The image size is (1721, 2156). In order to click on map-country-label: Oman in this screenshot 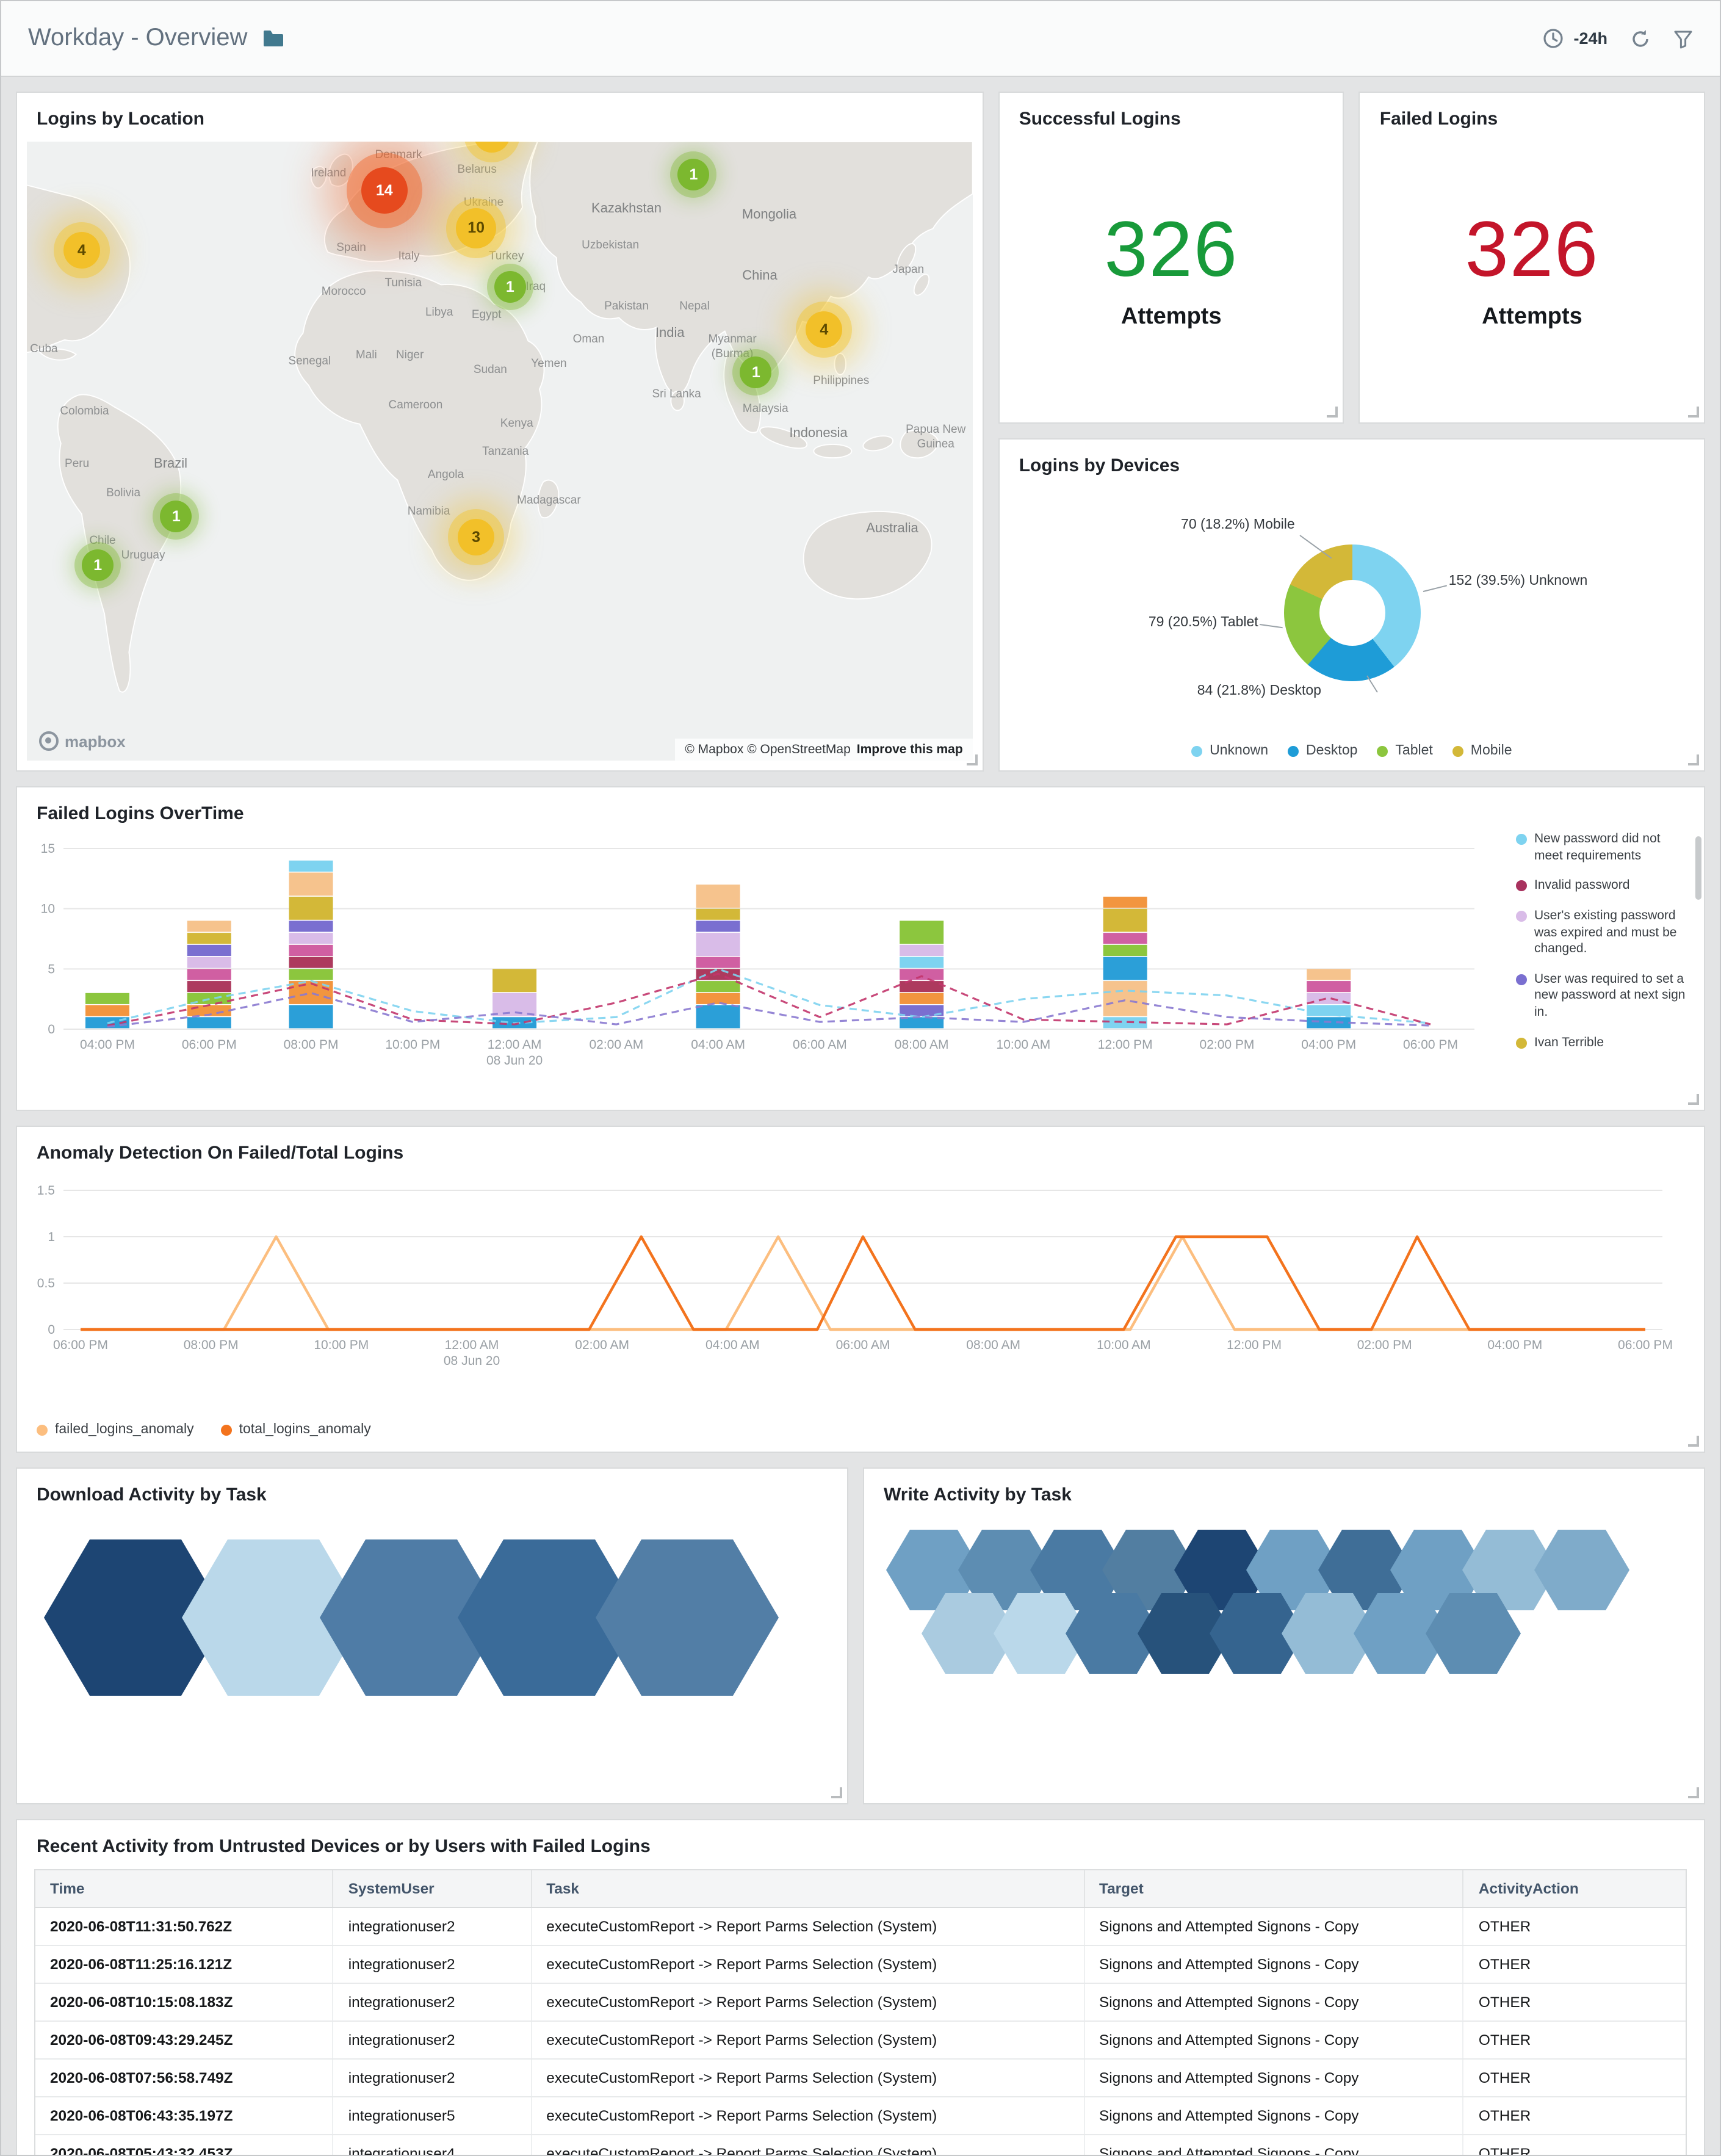, I will do `click(588, 339)`.